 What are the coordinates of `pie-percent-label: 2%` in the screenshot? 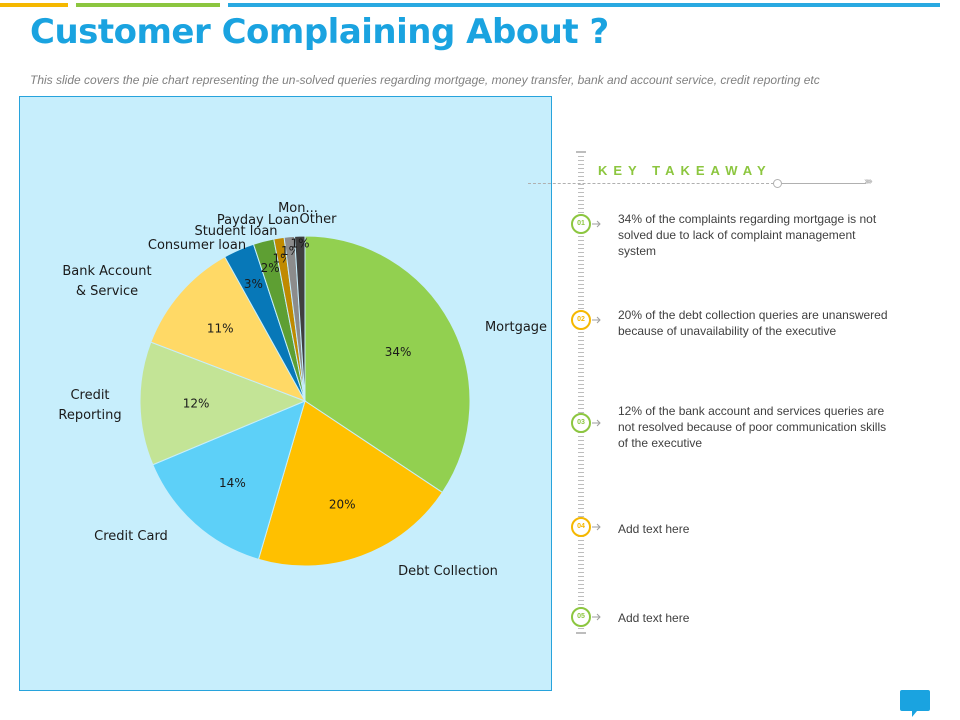 It's located at (270, 268).